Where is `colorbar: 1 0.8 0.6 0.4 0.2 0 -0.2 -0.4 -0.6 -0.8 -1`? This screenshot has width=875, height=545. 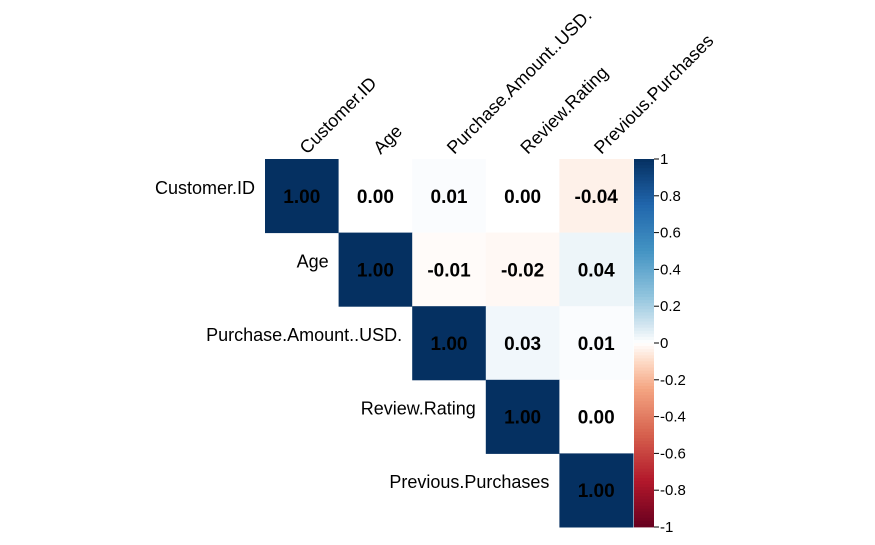 colorbar: 1 0.8 0.6 0.4 0.2 0 -0.2 -0.4 -0.6 -0.8 -1 is located at coordinates (660, 343).